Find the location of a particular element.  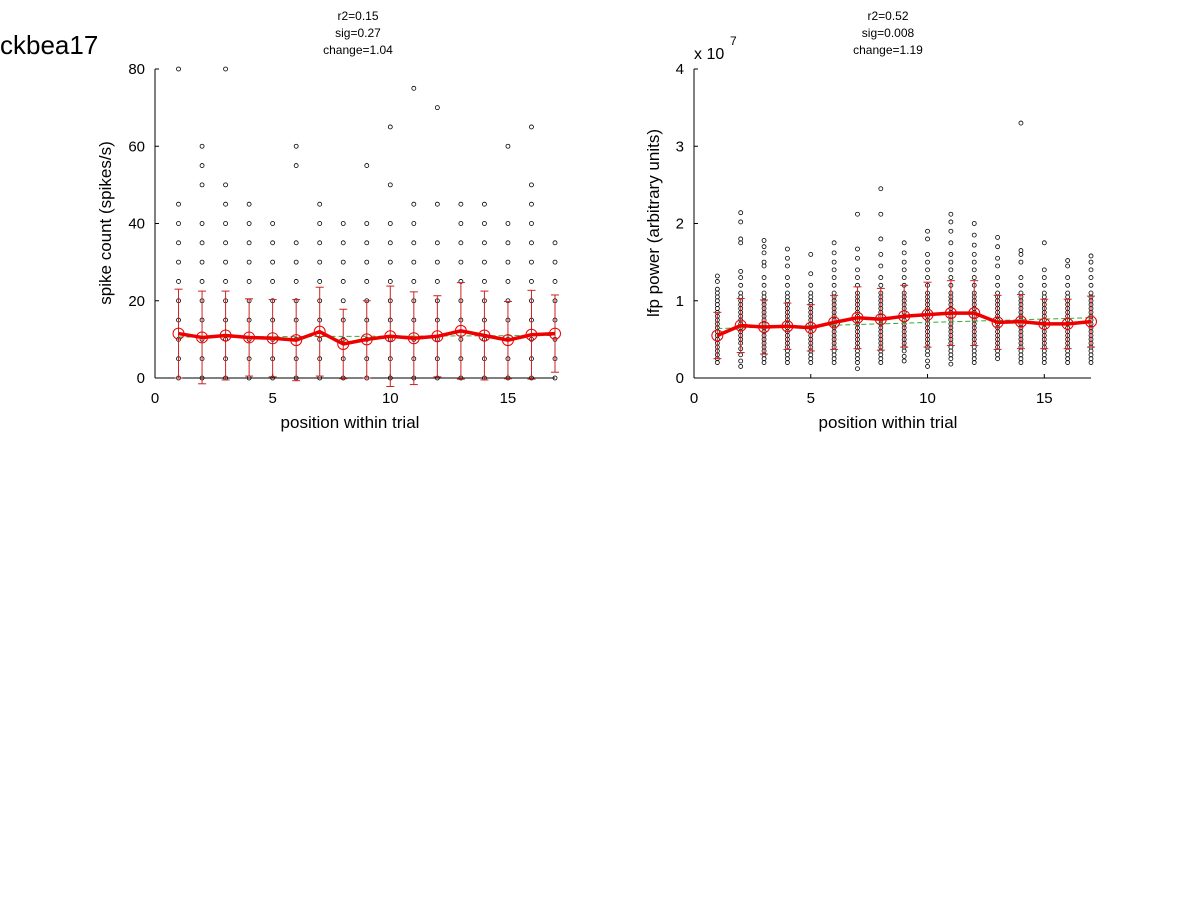

stats-line-r2: r2=0.52 is located at coordinates (887, 16).